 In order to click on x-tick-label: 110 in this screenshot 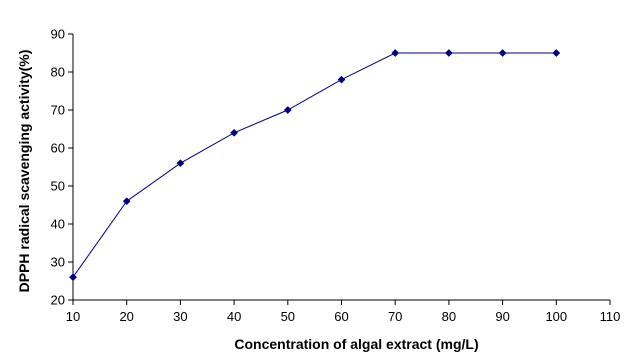, I will do `click(610, 316)`.